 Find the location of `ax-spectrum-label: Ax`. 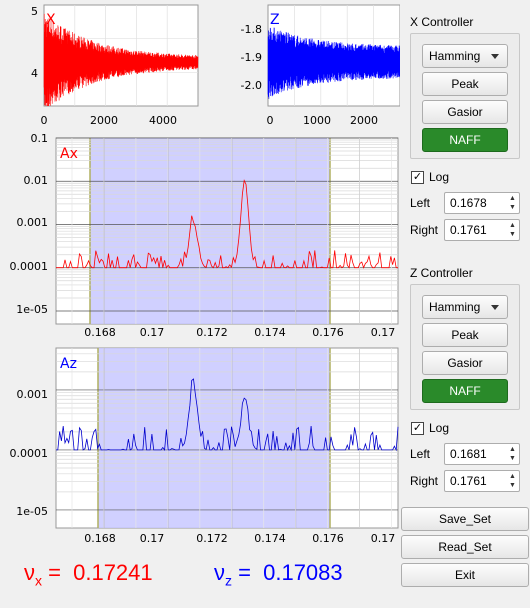

ax-spectrum-label: Ax is located at coordinates (69, 154).